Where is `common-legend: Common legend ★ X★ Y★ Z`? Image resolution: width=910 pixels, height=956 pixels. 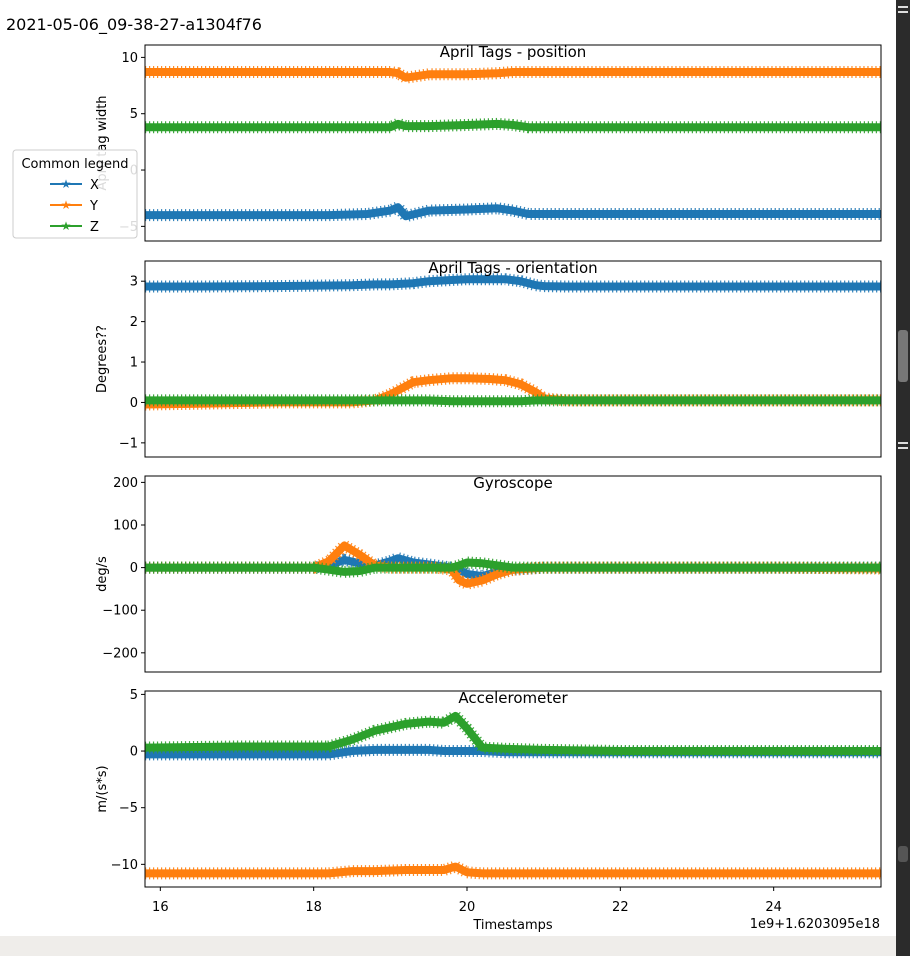 common-legend: Common legend ★ X★ Y★ Z is located at coordinates (75, 194).